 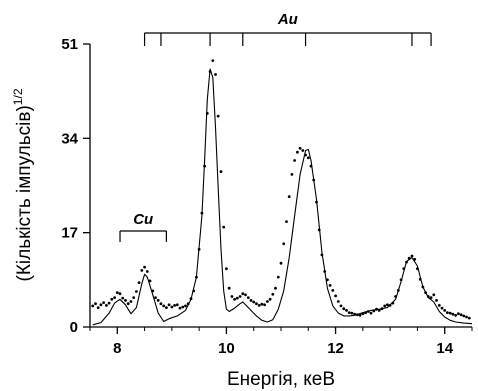 What do you see at coordinates (117, 348) in the screenshot?
I see `x-tick-label: 8` at bounding box center [117, 348].